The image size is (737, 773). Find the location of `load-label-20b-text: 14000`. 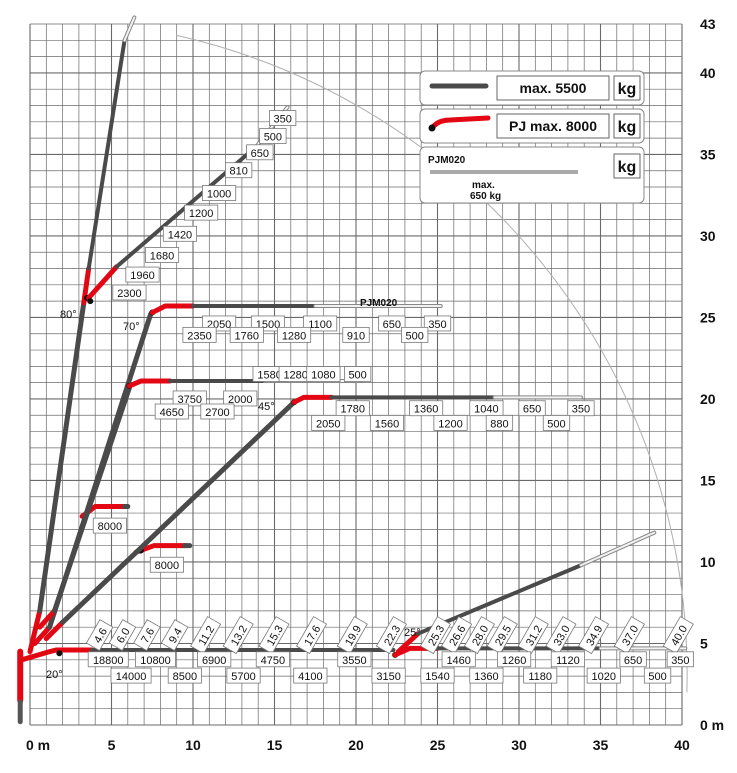

load-label-20b-text: 14000 is located at coordinates (131, 677).